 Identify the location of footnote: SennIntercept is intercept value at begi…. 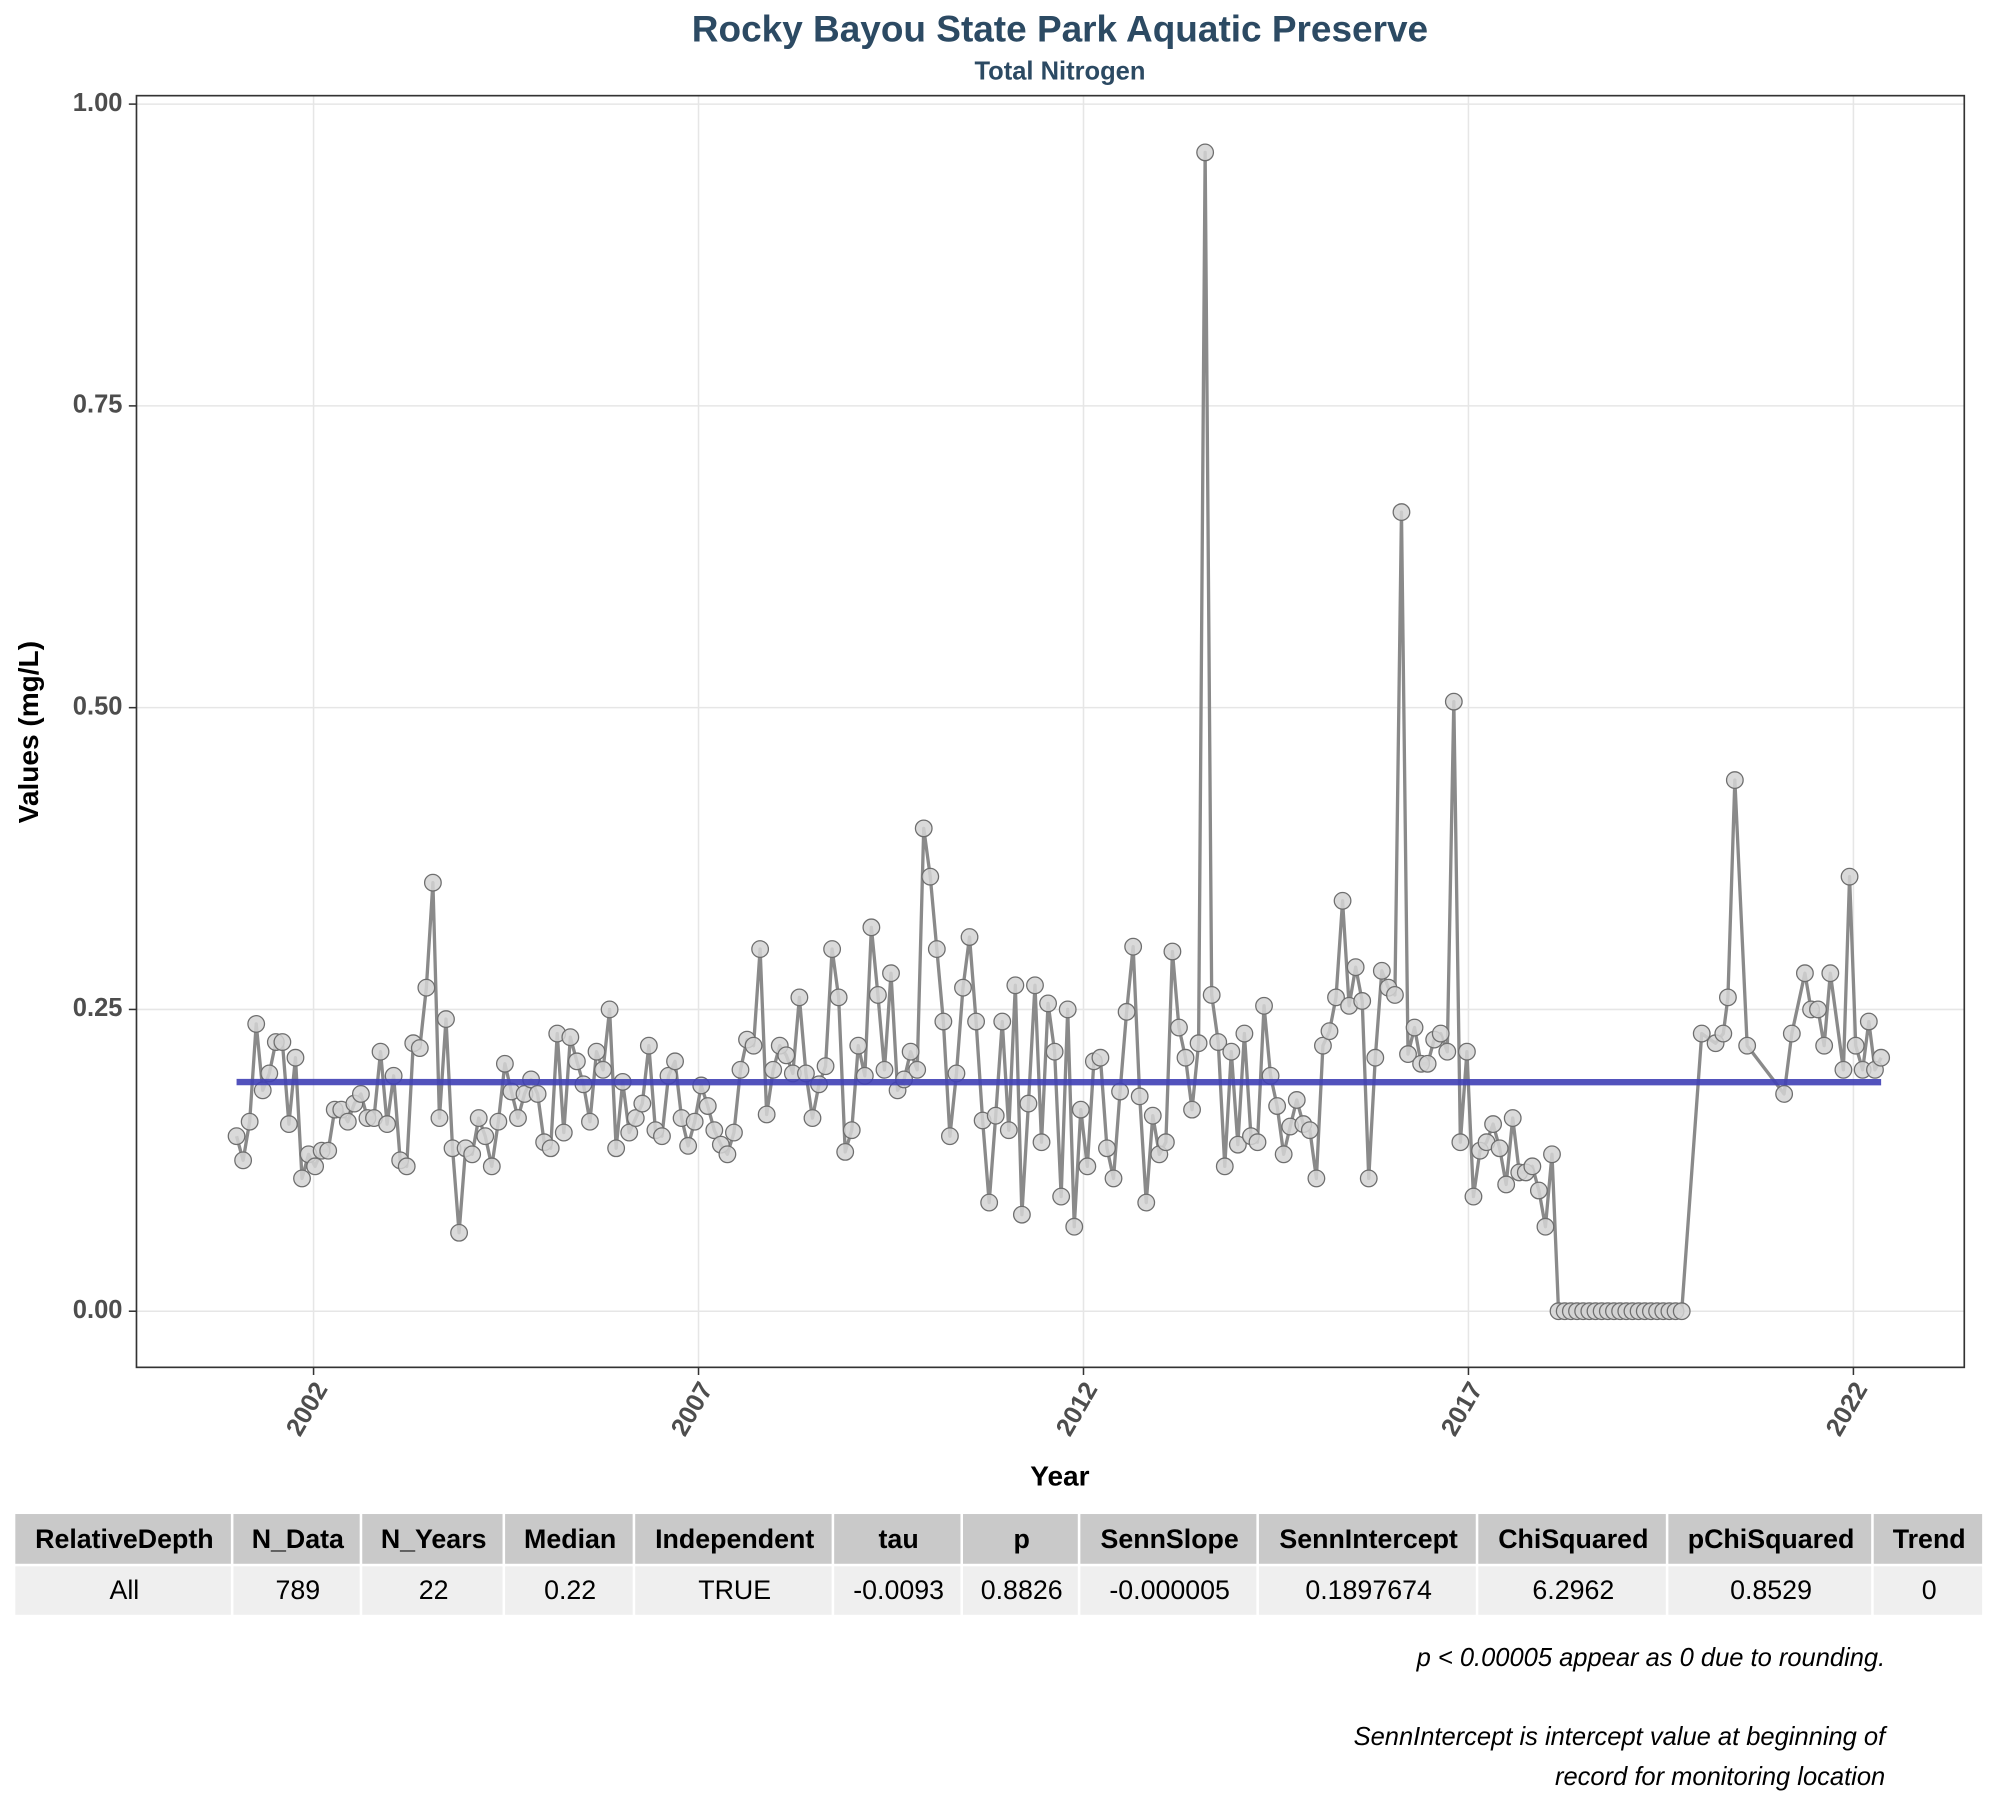
(1621, 1737).